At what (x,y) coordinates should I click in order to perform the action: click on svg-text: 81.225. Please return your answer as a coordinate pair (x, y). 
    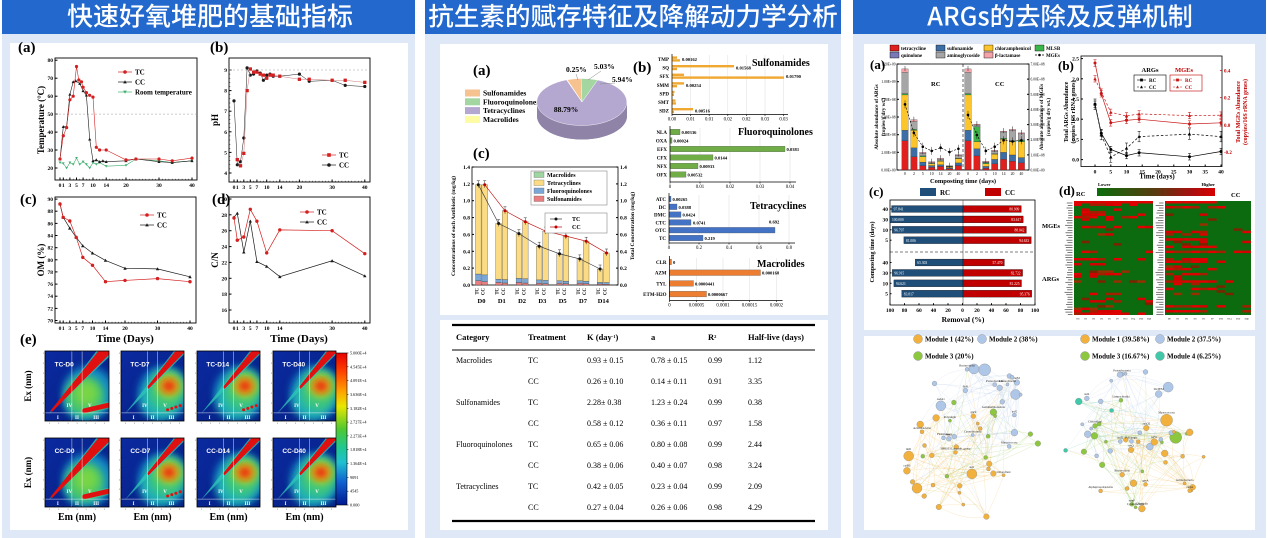
    Looking at the image, I should click on (1015, 284).